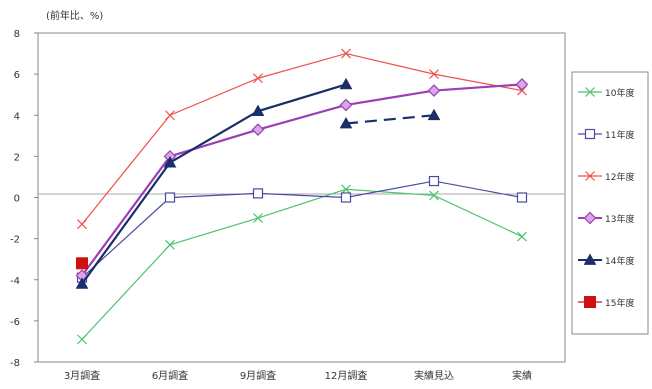 Image resolution: width=652 pixels, height=389 pixels. What do you see at coordinates (17, 199) in the screenshot?
I see `y-tick-label: 0` at bounding box center [17, 199].